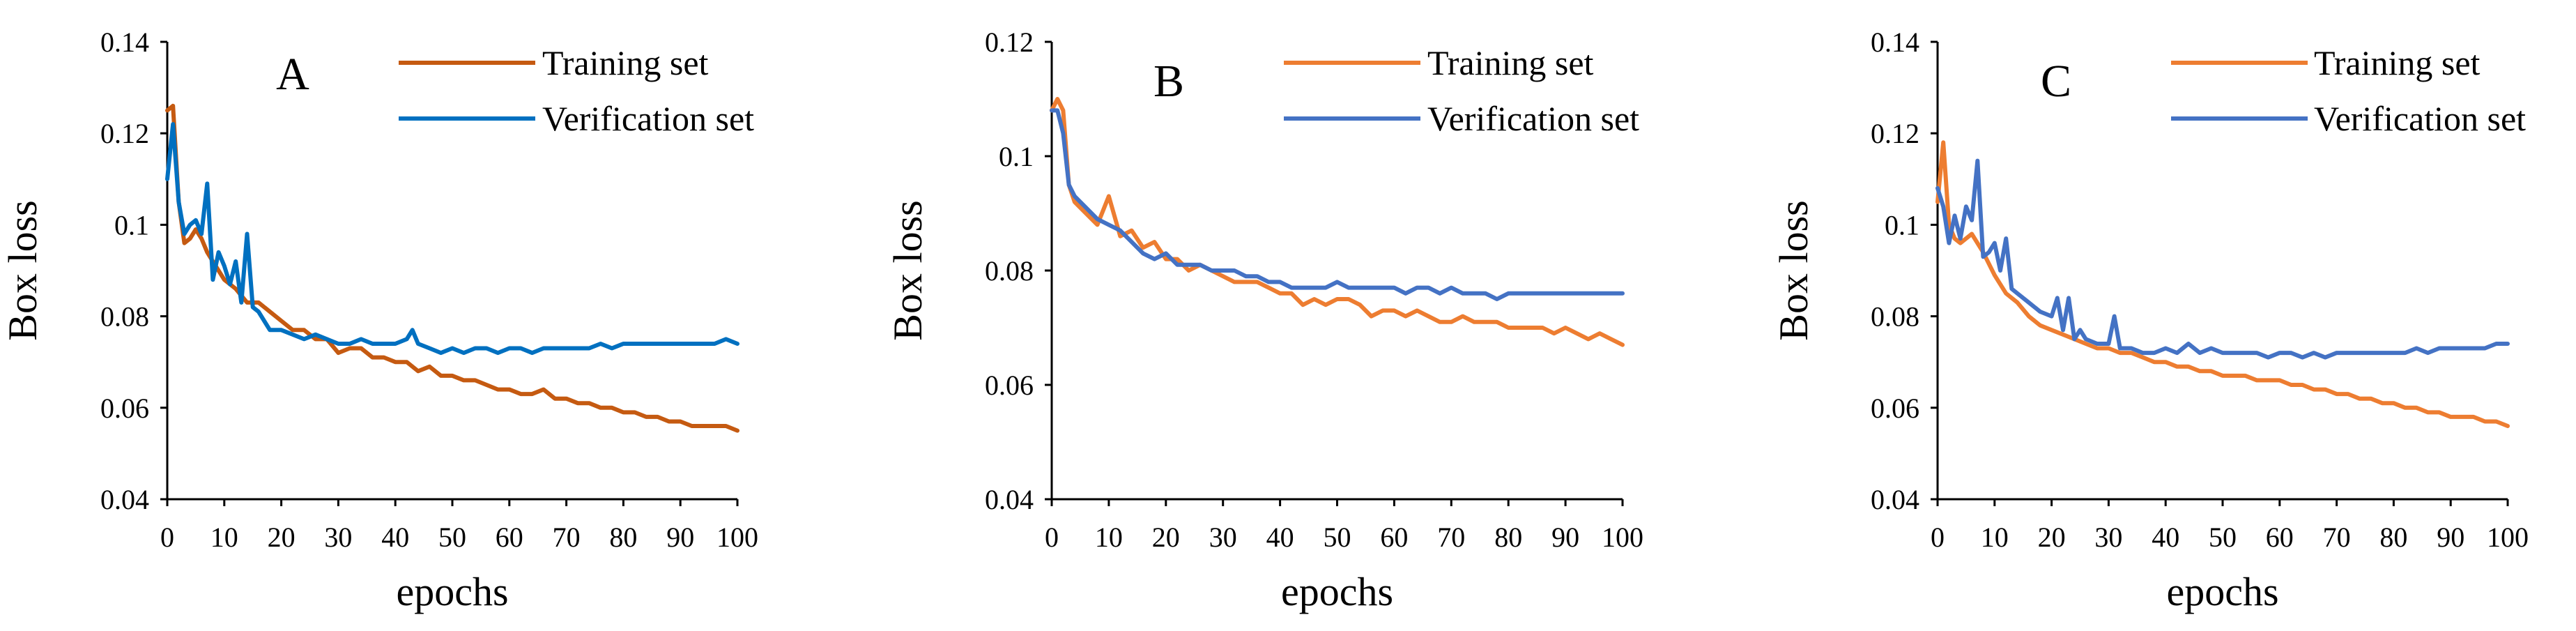 The height and width of the screenshot is (631, 2576). Describe the element at coordinates (2056, 81) in the screenshot. I see `panel-label: C` at that location.